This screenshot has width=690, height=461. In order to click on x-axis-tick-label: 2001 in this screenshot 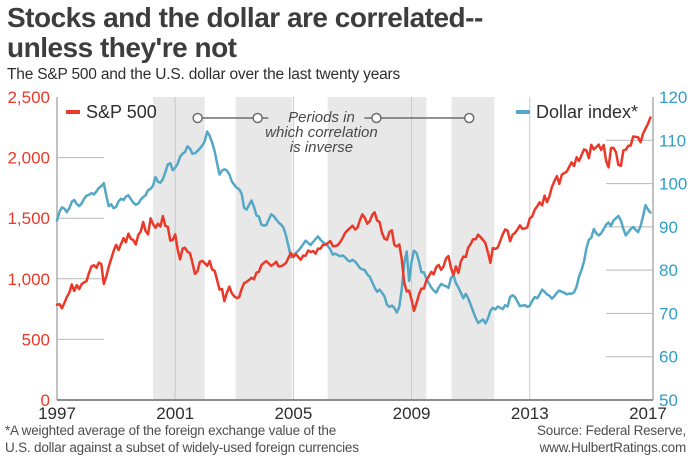, I will do `click(175, 413)`.